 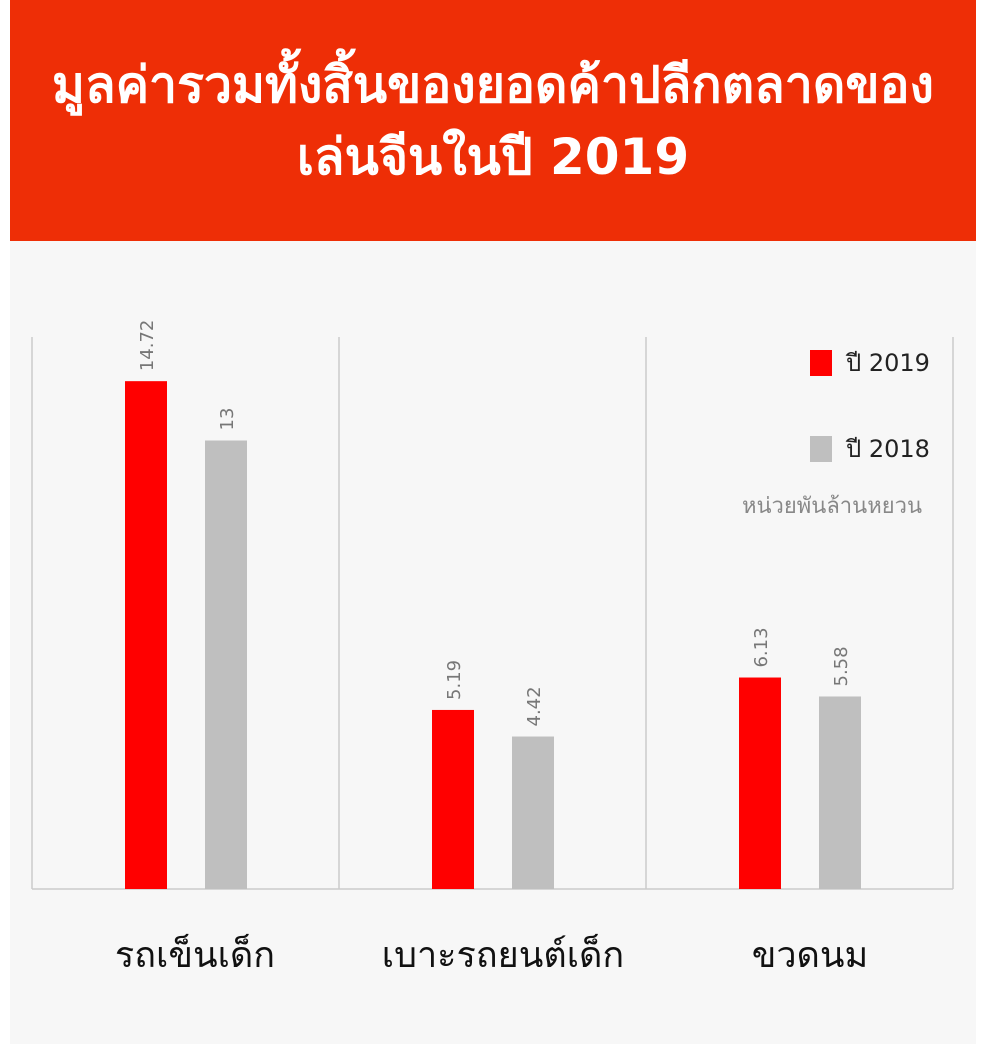 I want to click on legend-swatch-2018, so click(x=821, y=448).